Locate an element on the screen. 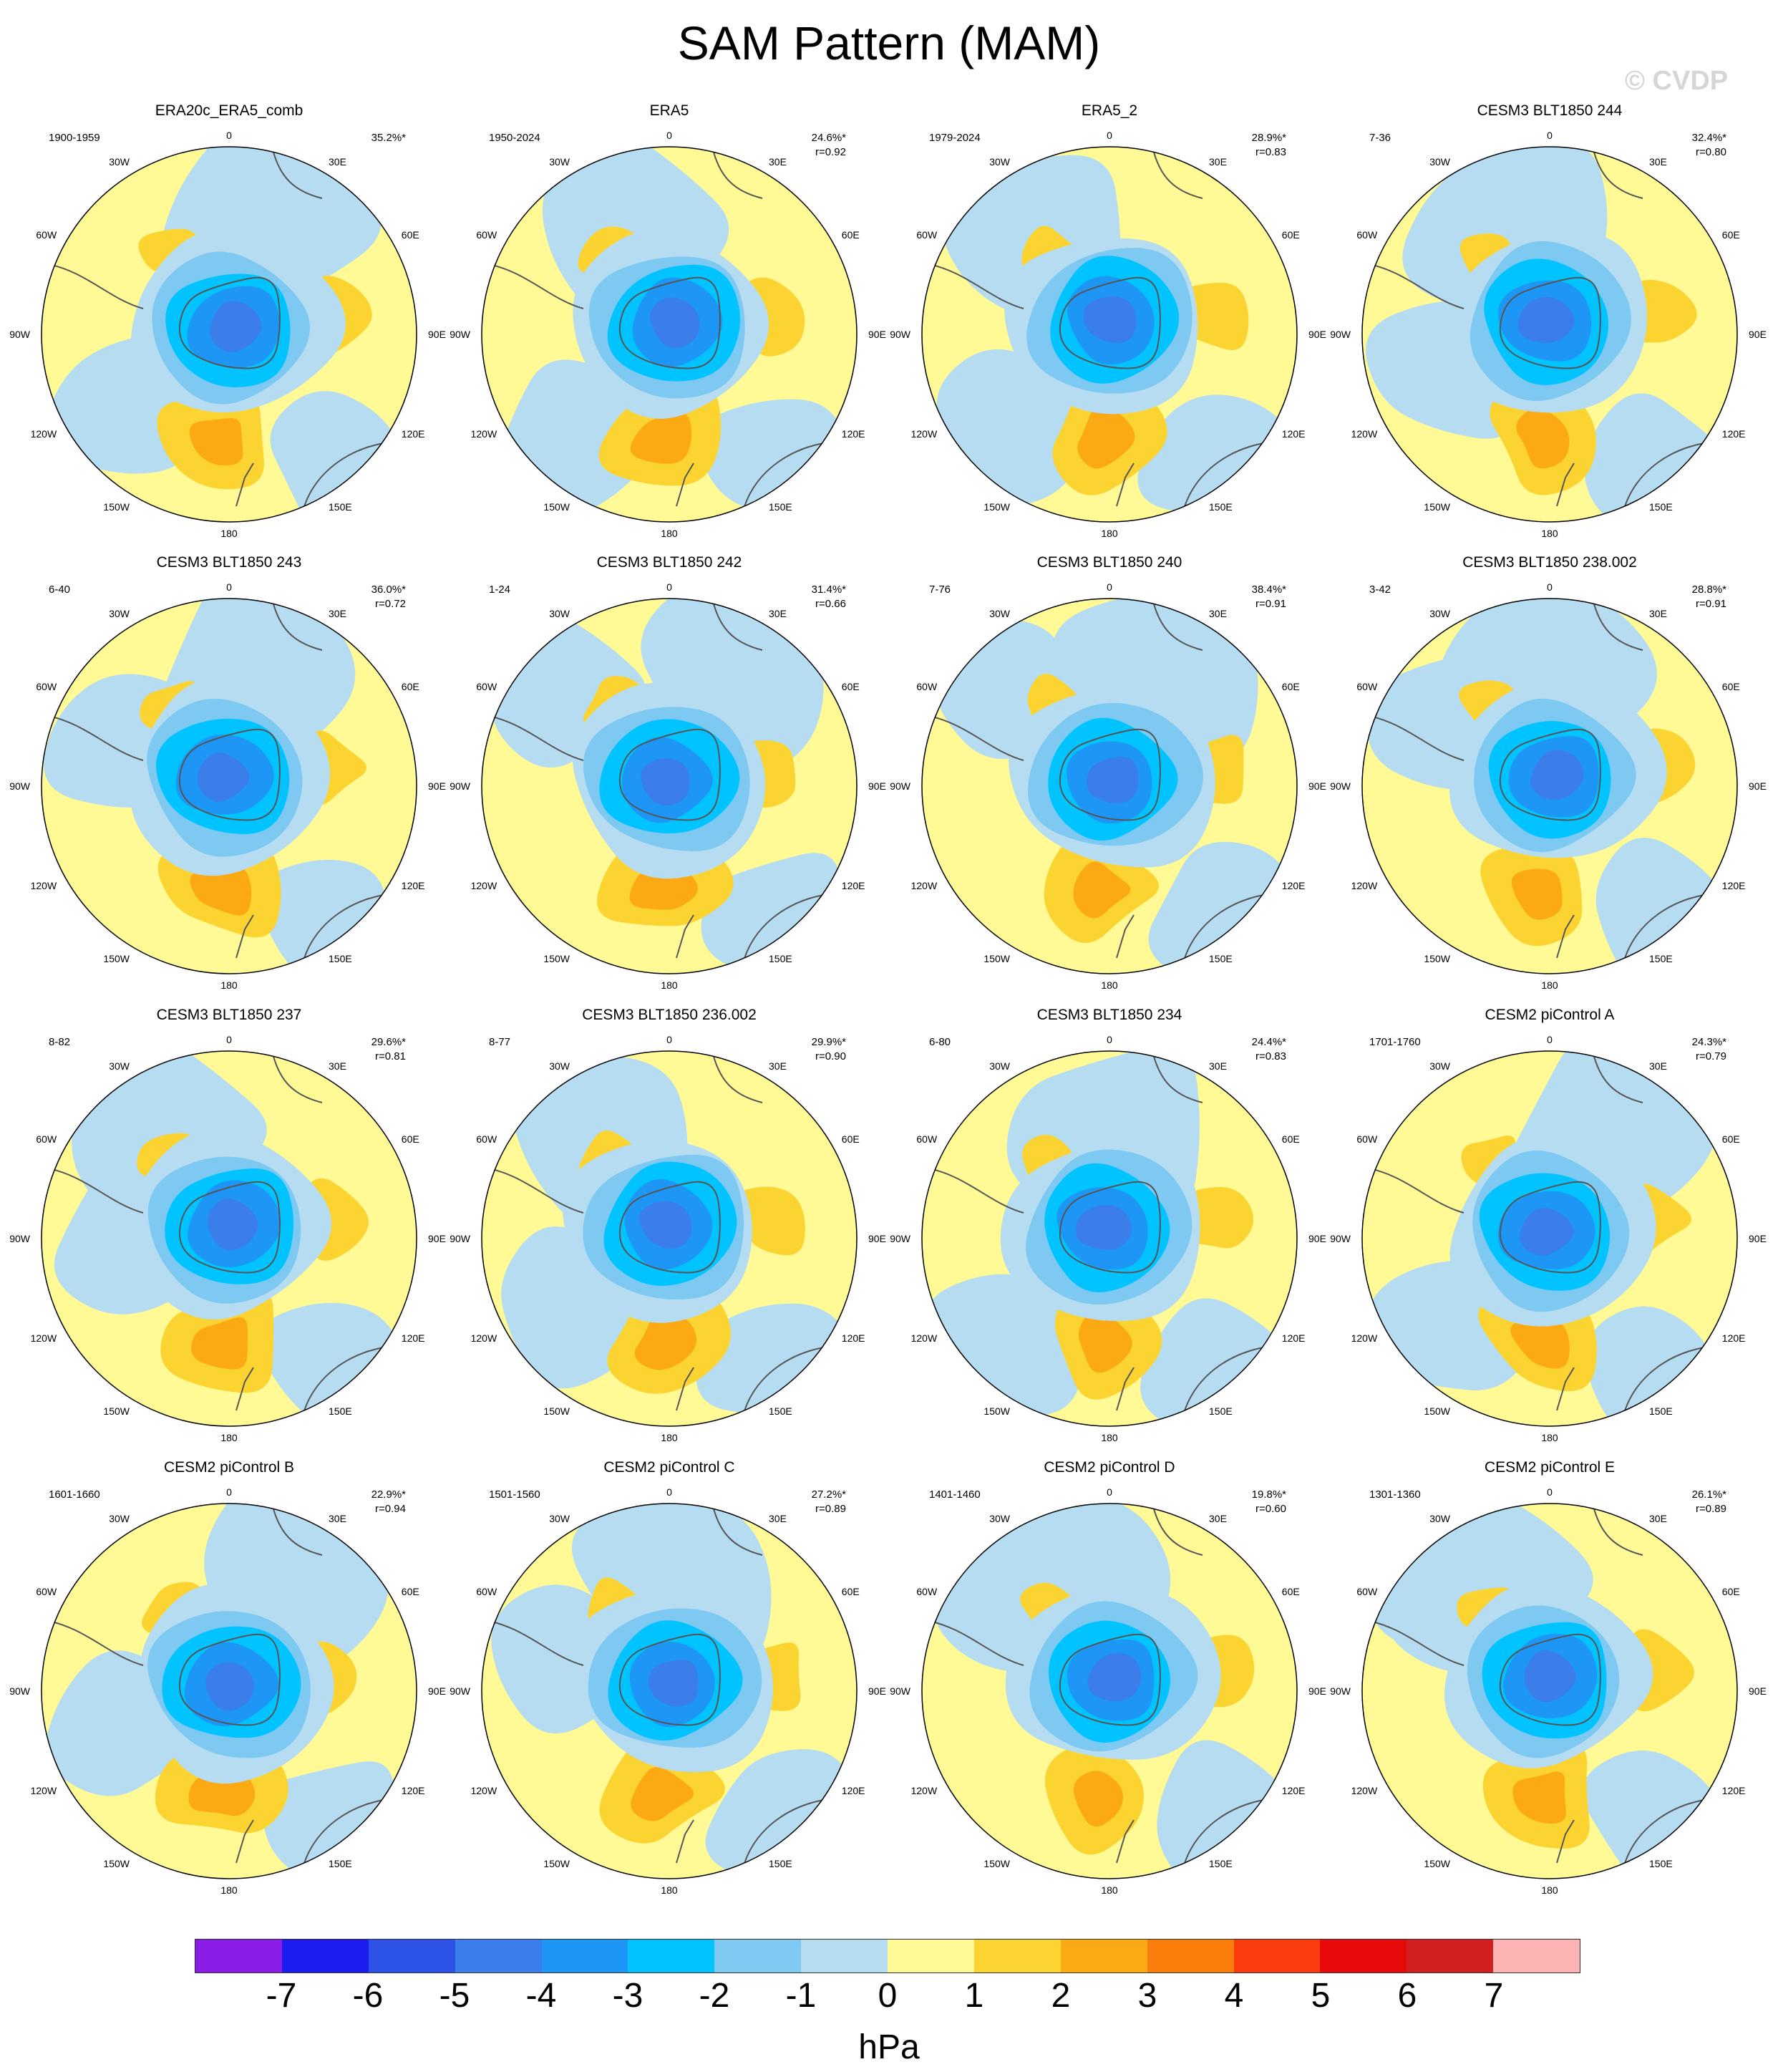  panel-title: ERA20c_ERA5_comb is located at coordinates (229, 110).